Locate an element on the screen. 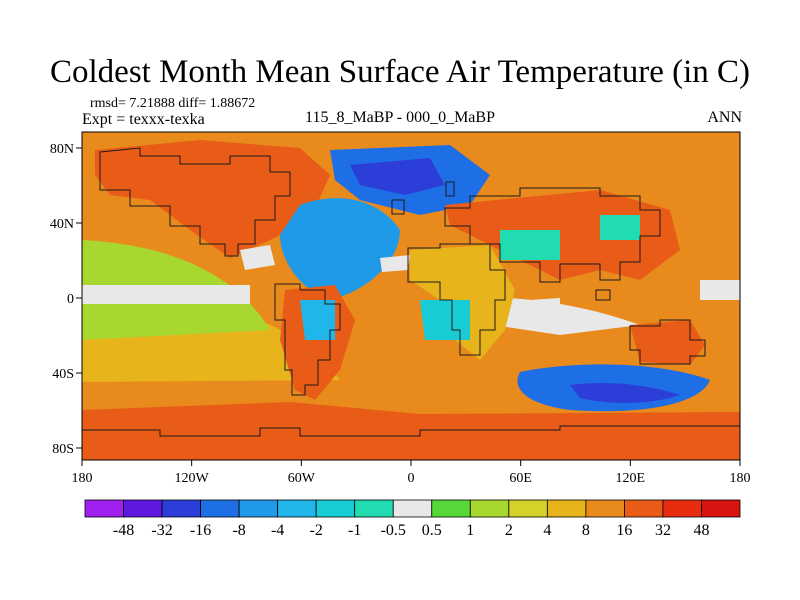 This screenshot has height=600, width=800. y-tick-label: 80N is located at coordinates (62, 149).